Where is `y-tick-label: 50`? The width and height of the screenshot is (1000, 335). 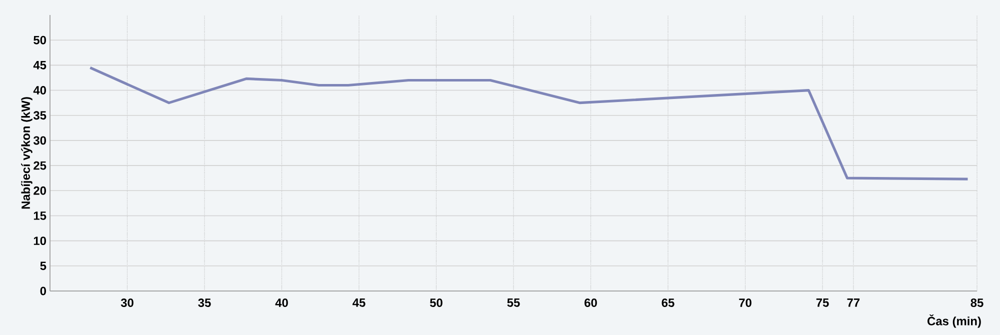 y-tick-label: 50 is located at coordinates (40, 40).